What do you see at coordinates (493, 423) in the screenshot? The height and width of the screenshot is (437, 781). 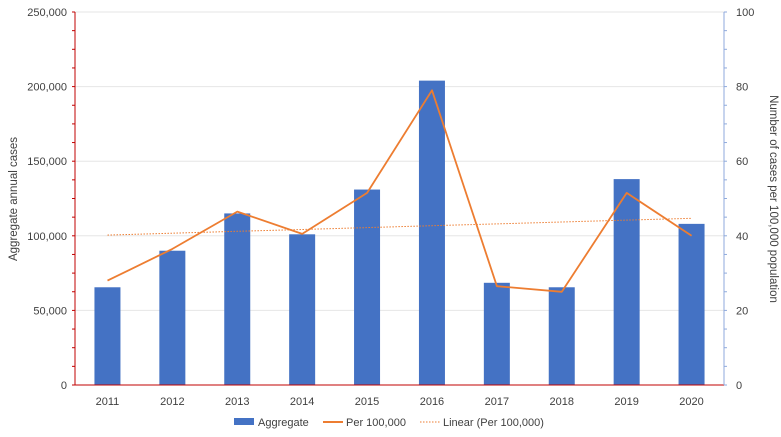 I see `legend-label-linear: Linear (Per 100,000)` at bounding box center [493, 423].